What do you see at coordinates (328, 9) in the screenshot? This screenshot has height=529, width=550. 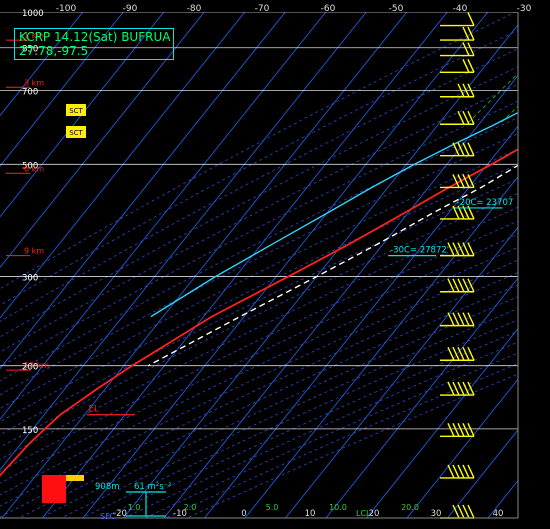 I see `top-temp-label: -60` at bounding box center [328, 9].